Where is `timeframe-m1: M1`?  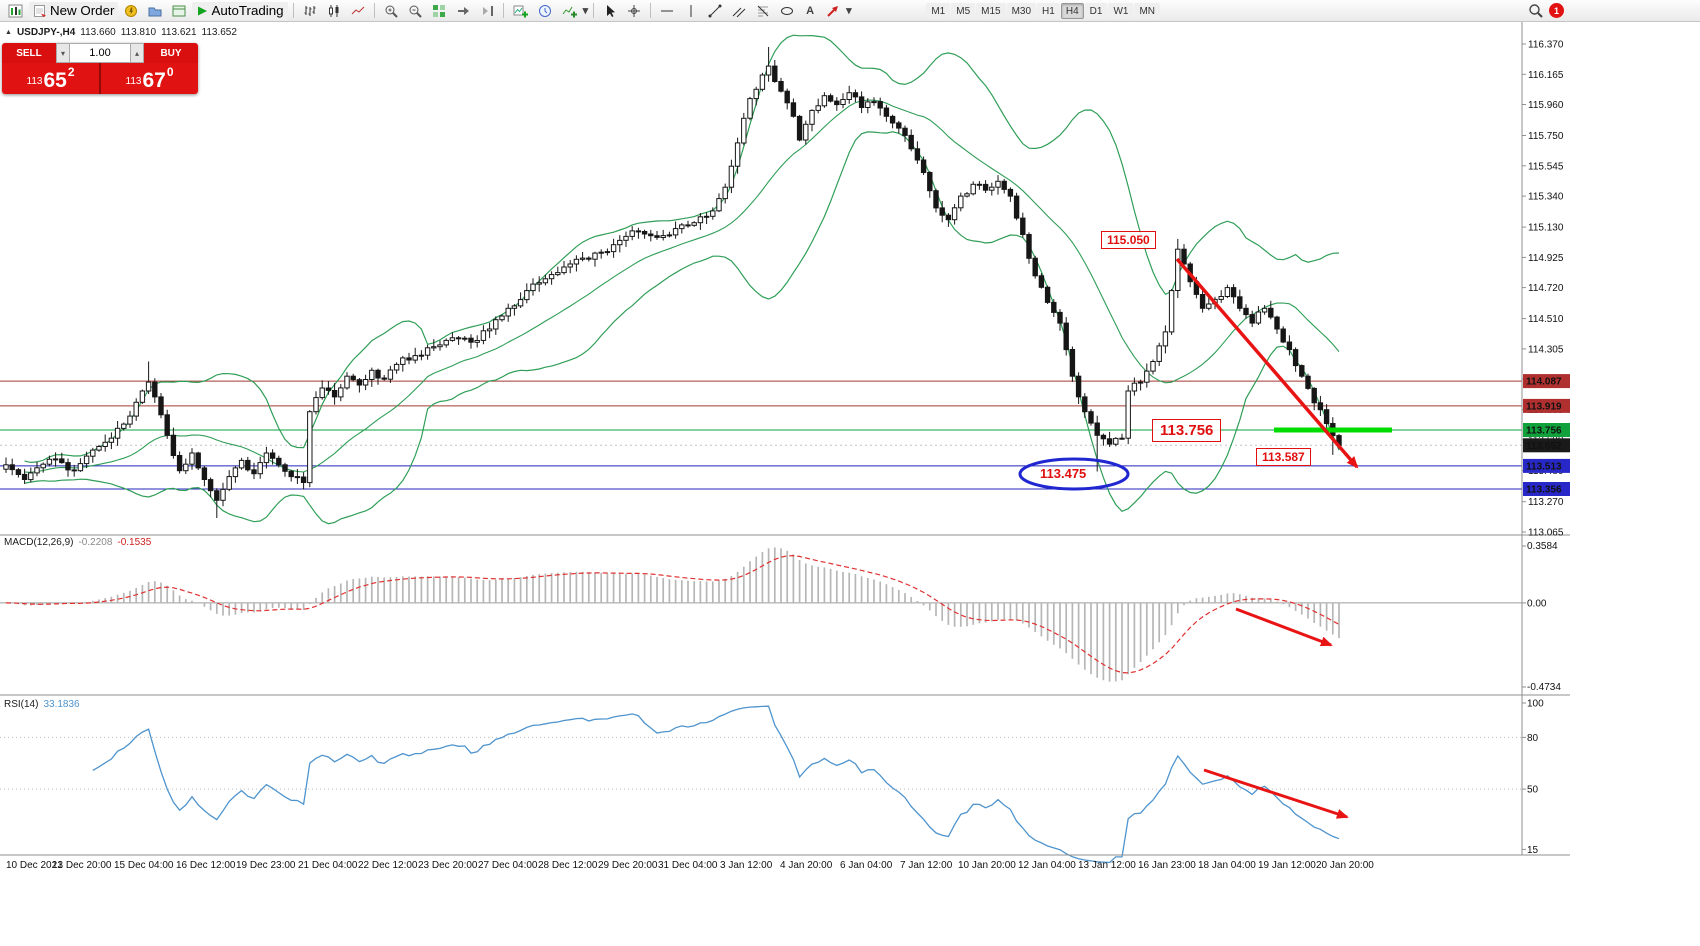
timeframe-m1: M1 is located at coordinates (938, 10).